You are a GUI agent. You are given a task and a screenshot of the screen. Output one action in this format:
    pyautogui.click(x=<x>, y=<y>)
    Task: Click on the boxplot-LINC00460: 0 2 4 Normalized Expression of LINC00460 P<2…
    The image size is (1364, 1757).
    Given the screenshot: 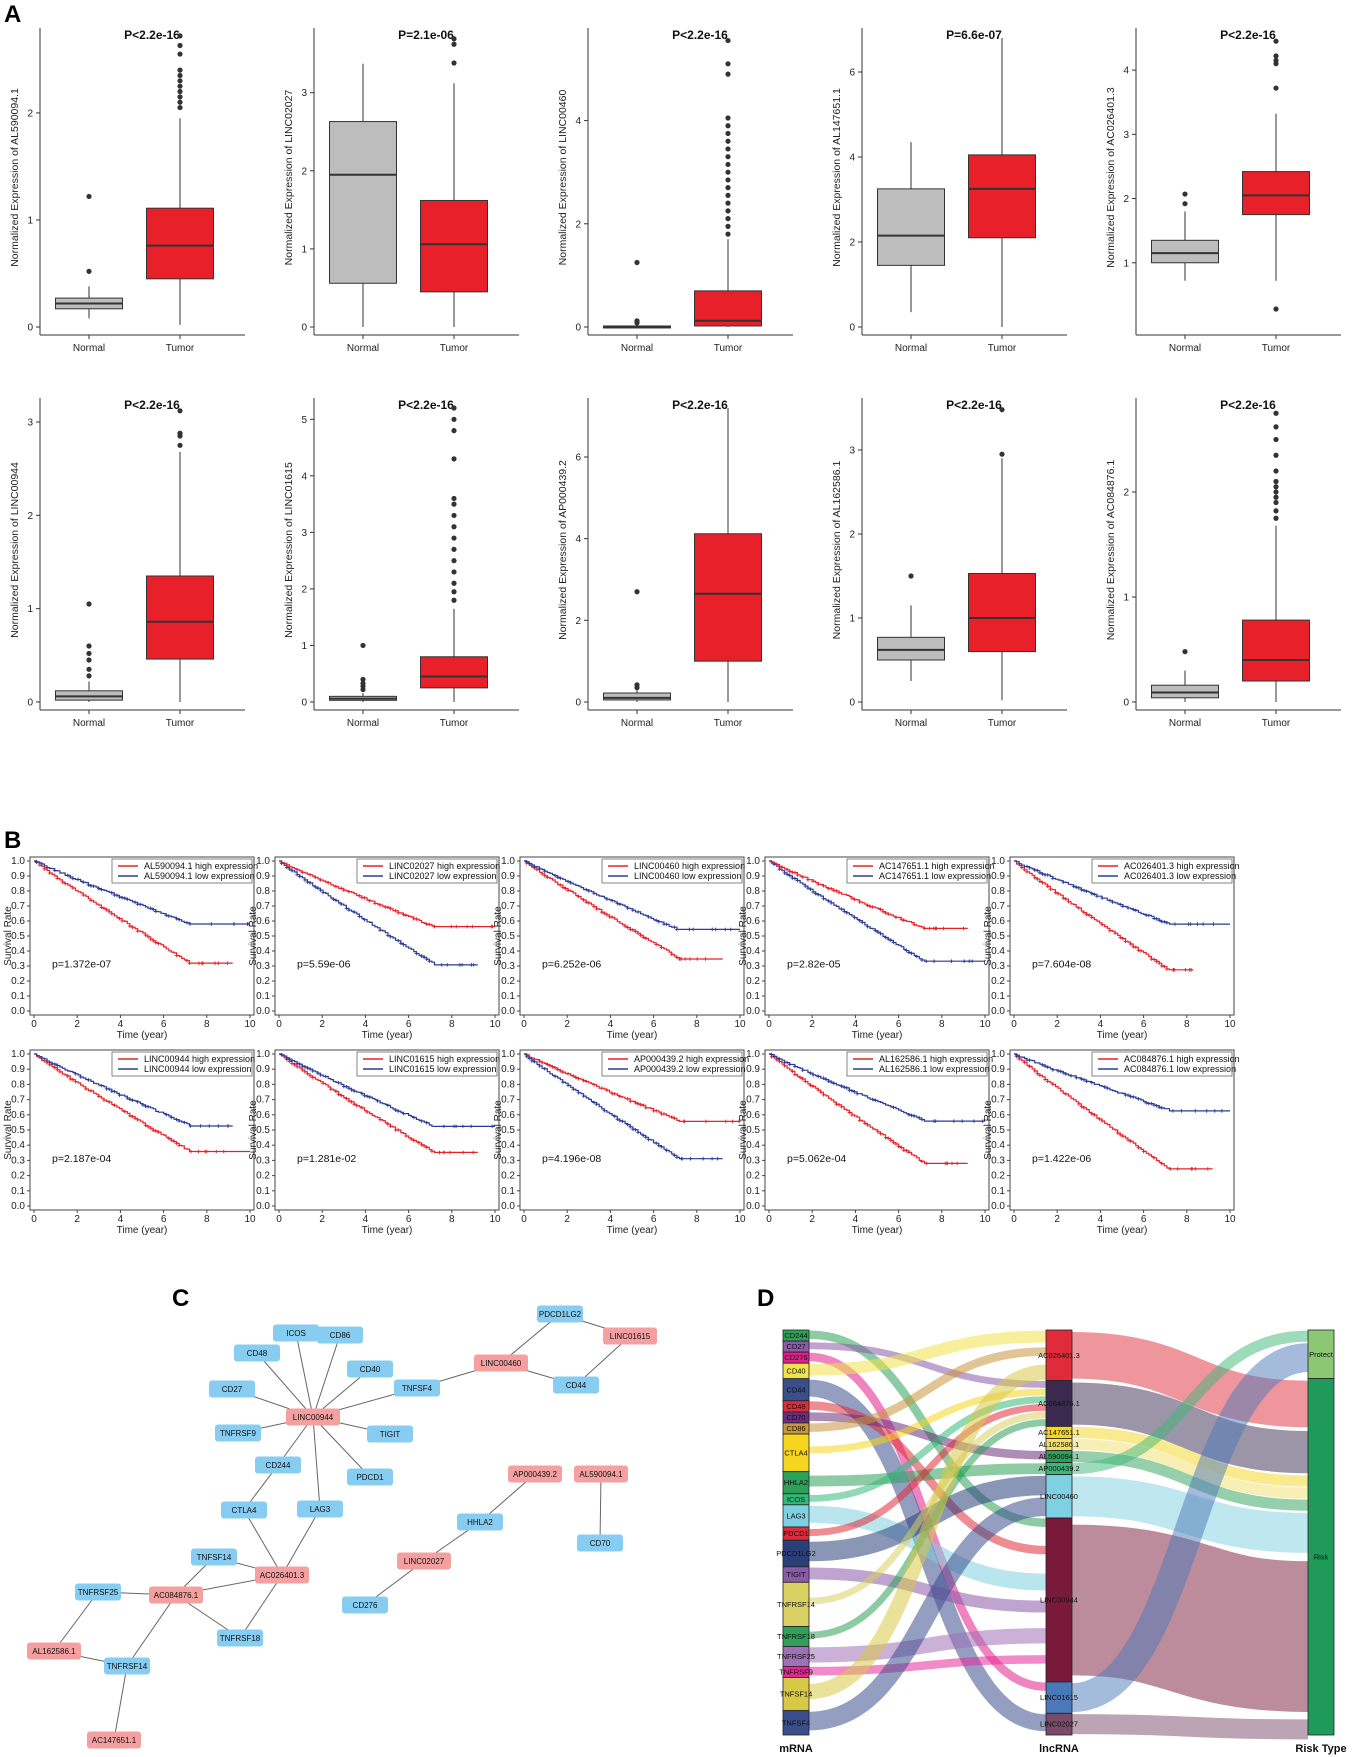 What is the action you would take?
    pyautogui.click(x=675, y=191)
    